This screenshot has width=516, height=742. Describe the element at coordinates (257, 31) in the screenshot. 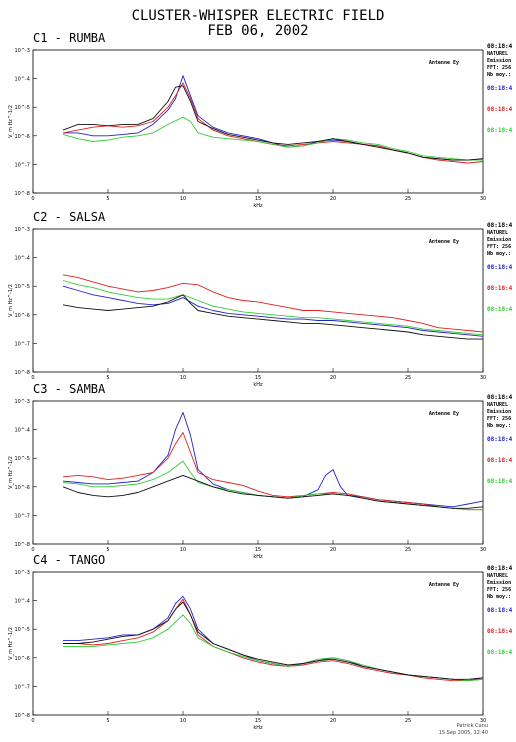

I see `figure-title-line2: FEB 06, 2002` at that location.